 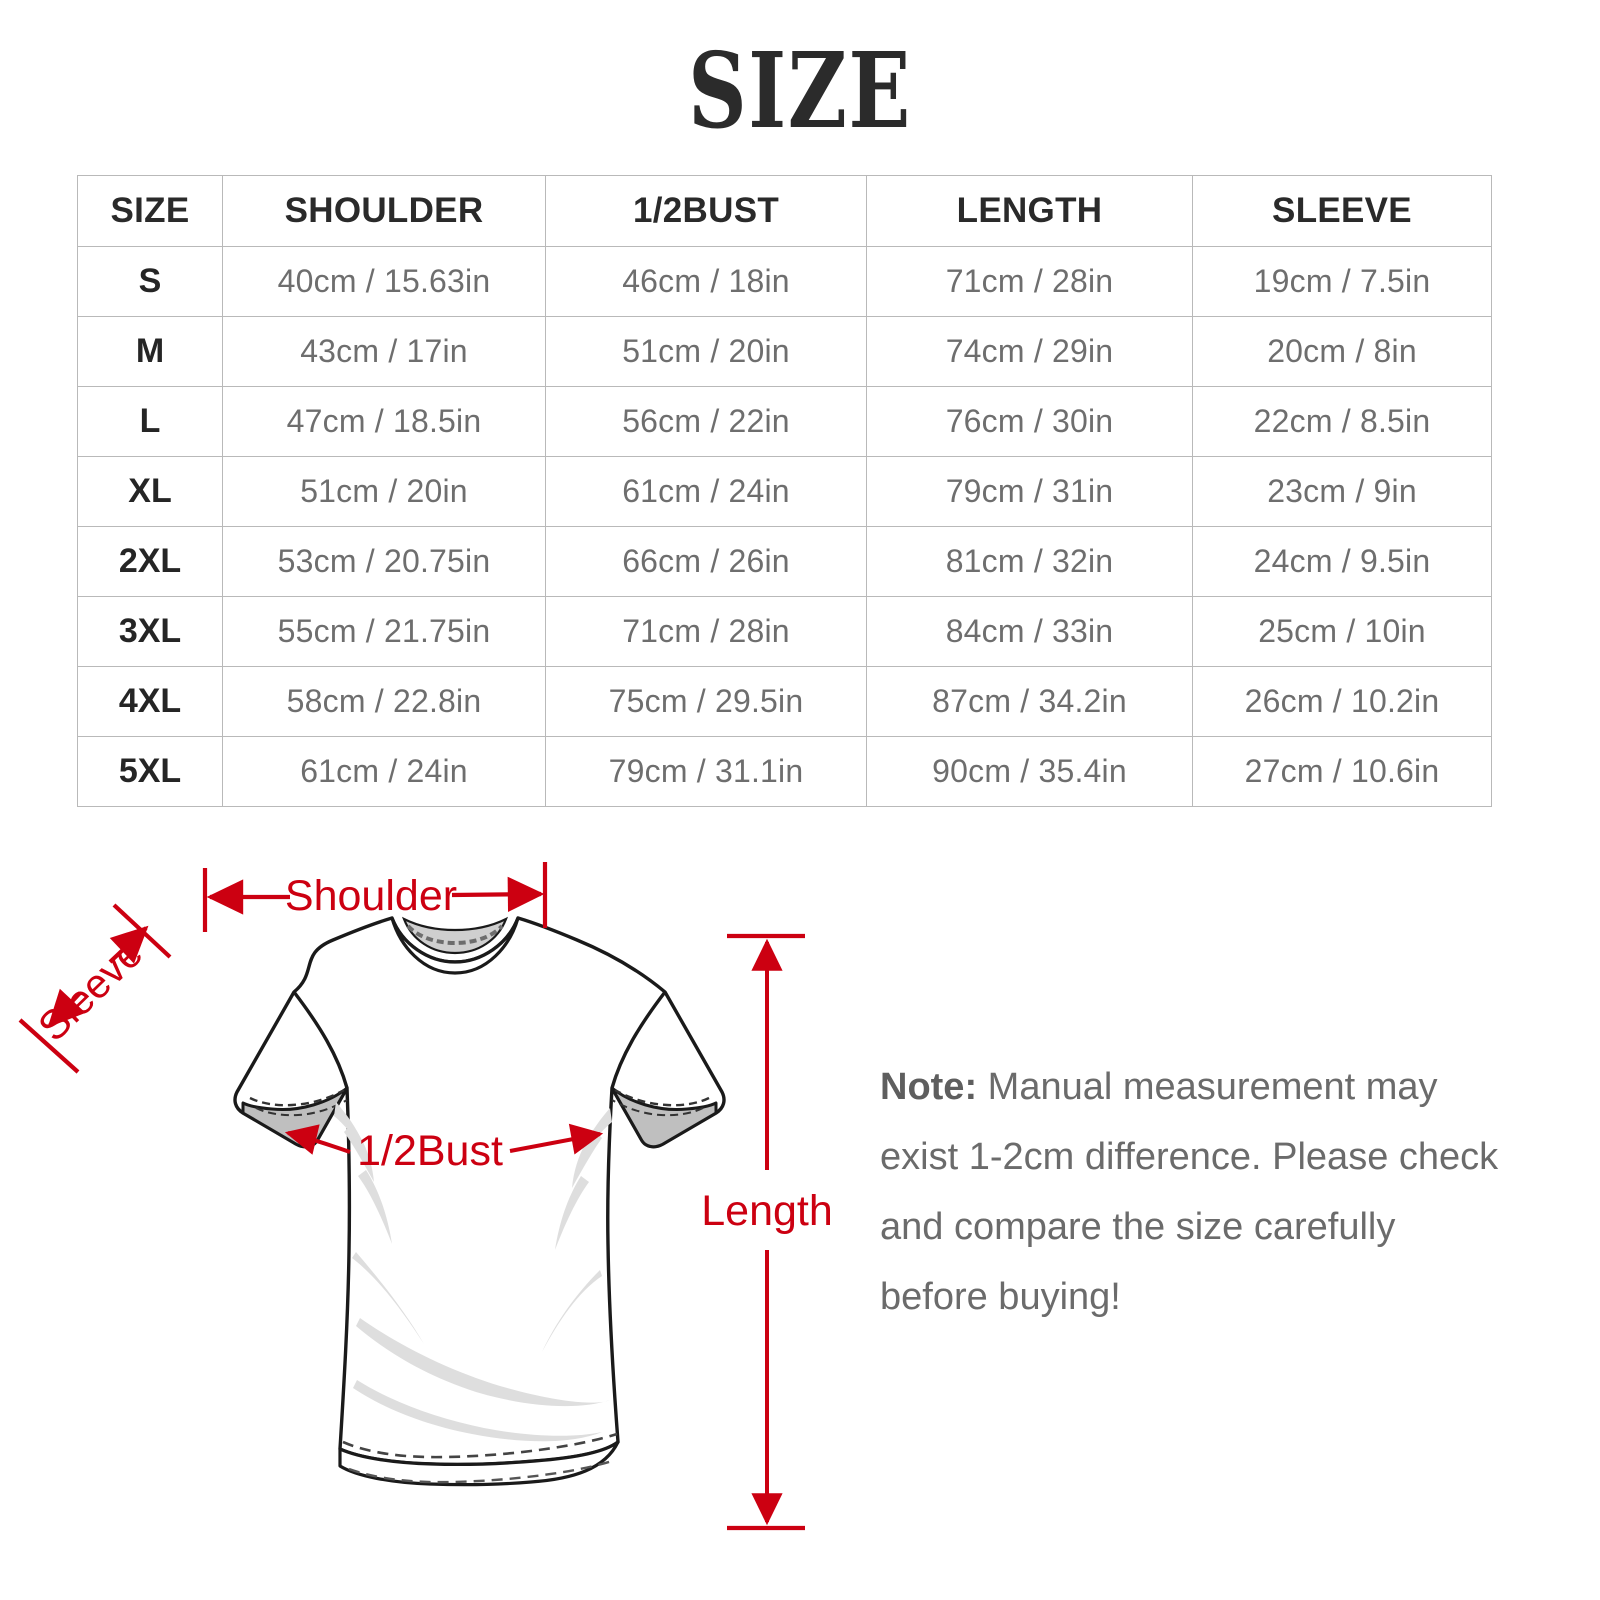 I want to click on cell-size: 2XL, so click(x=150, y=561).